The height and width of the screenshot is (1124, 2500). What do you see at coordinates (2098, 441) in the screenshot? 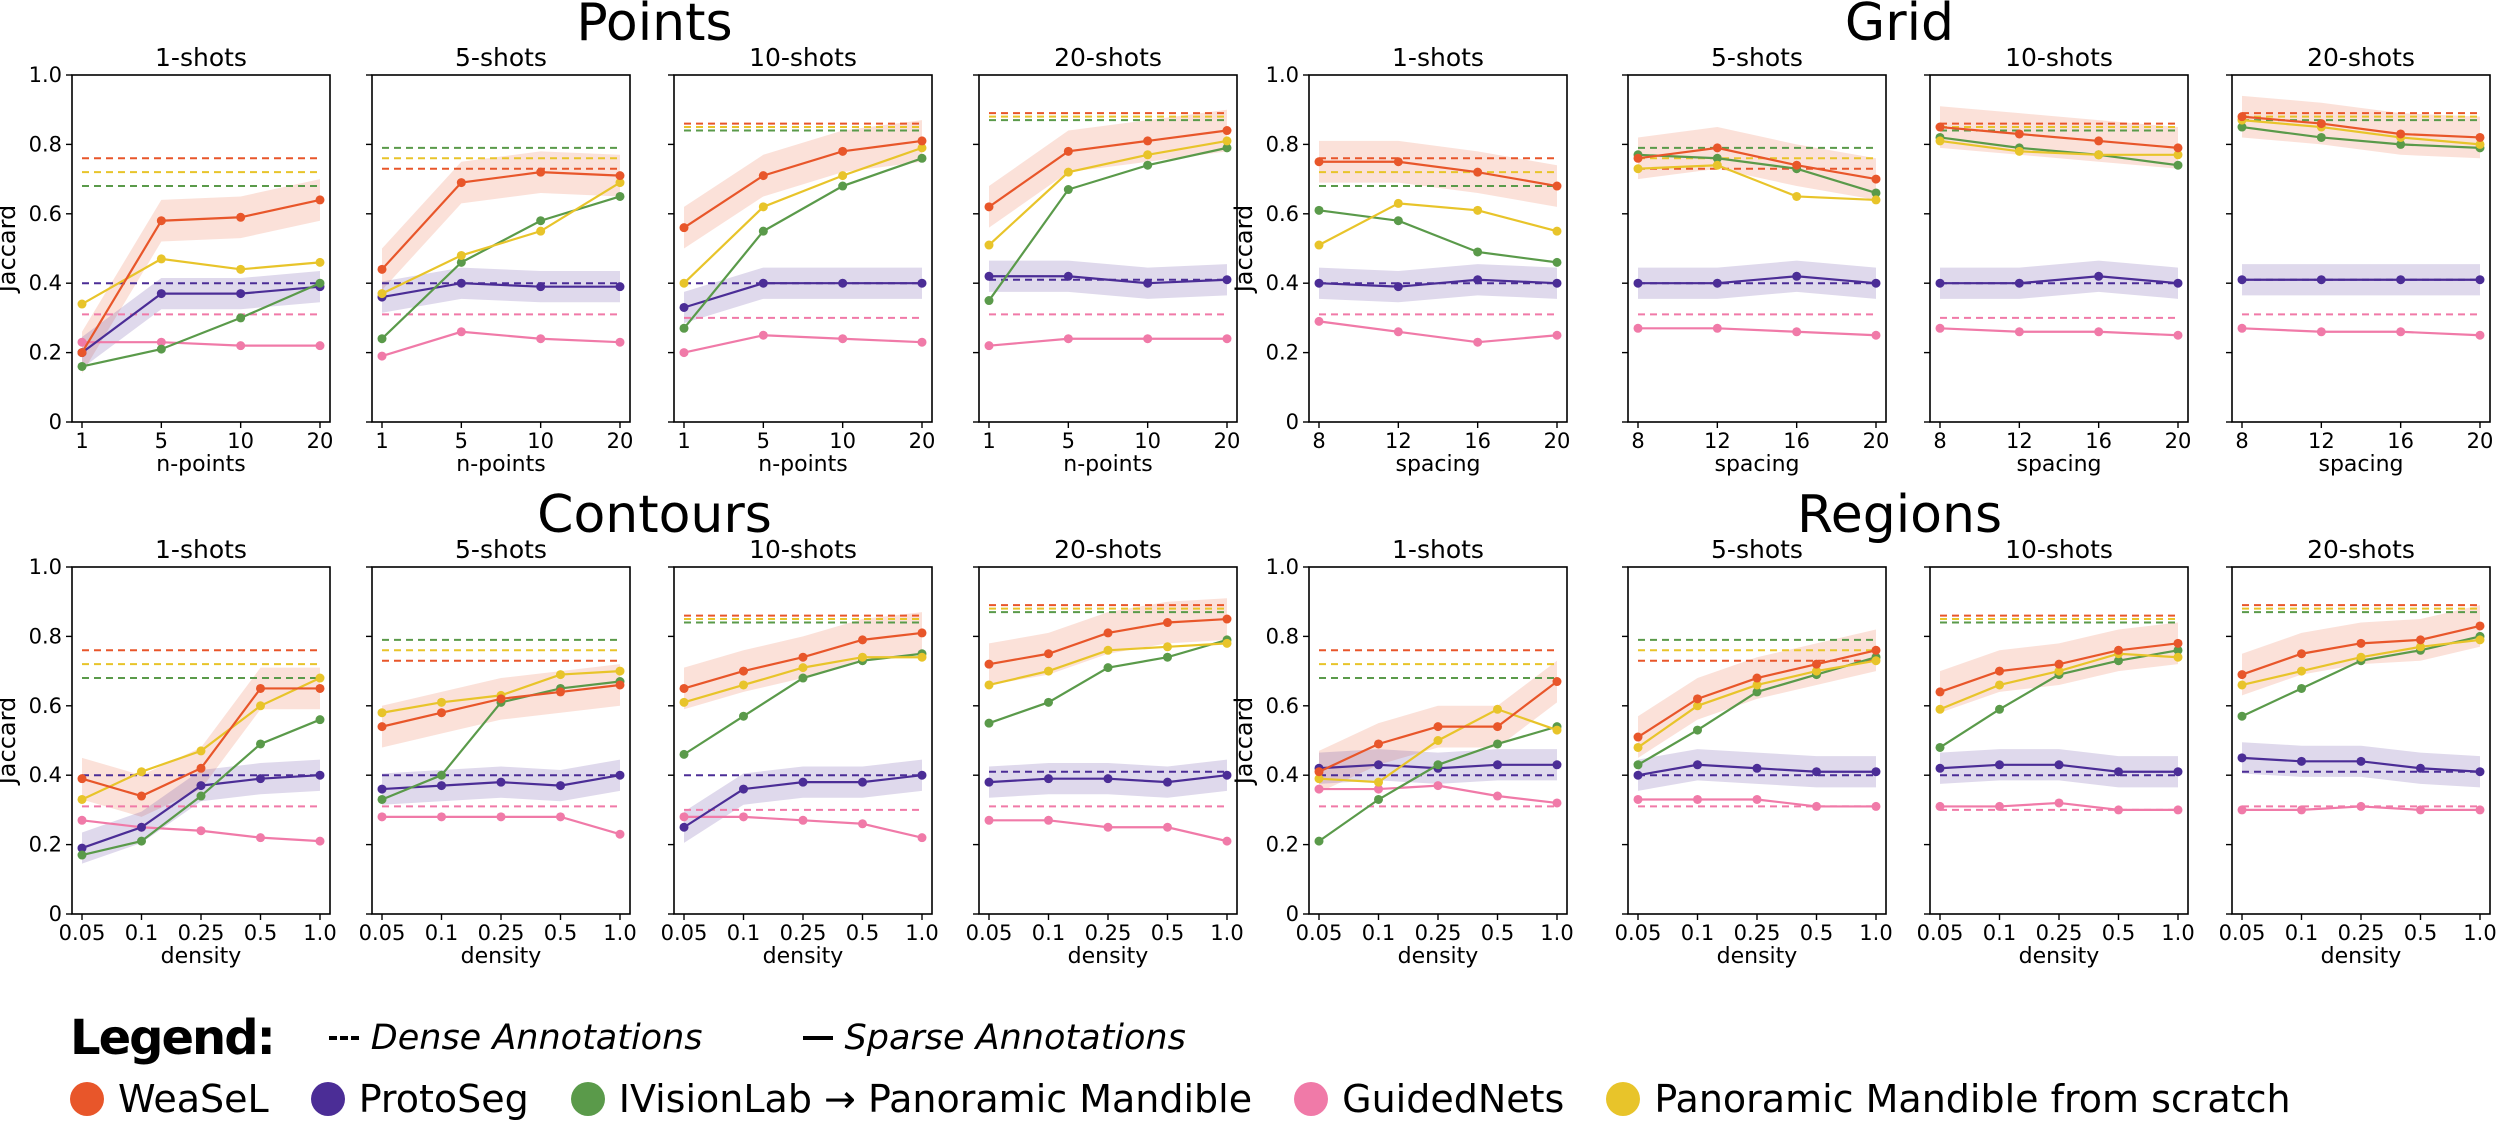
I see `x-tick-label-grid-10-shots-2: 16` at bounding box center [2098, 441].